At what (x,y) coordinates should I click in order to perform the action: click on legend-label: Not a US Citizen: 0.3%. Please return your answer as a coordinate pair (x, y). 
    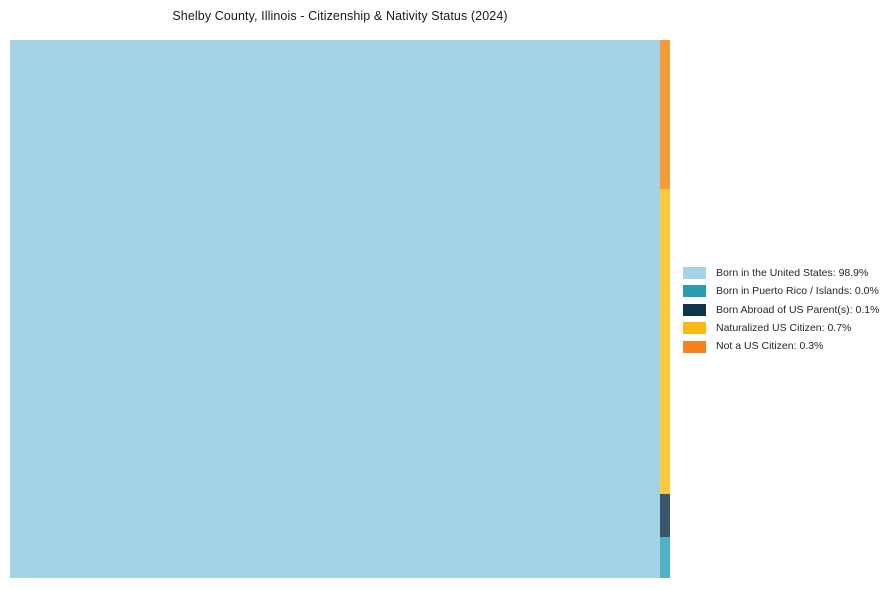
    Looking at the image, I should click on (770, 346).